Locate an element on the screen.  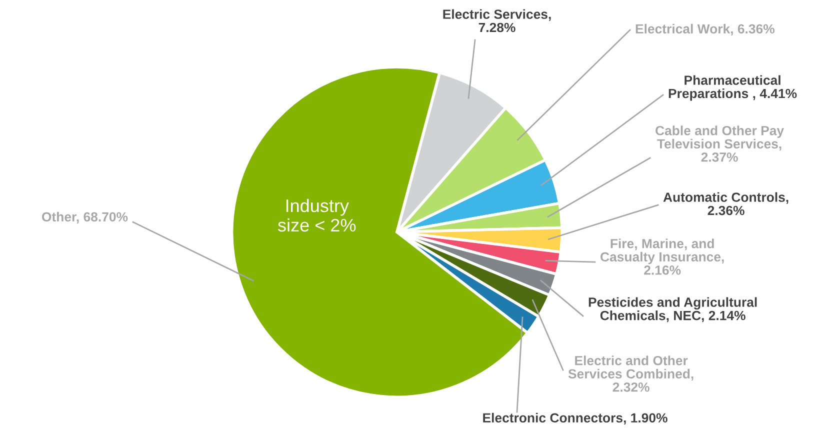
slice-label: Electrical Work, 6.36% is located at coordinates (705, 30).